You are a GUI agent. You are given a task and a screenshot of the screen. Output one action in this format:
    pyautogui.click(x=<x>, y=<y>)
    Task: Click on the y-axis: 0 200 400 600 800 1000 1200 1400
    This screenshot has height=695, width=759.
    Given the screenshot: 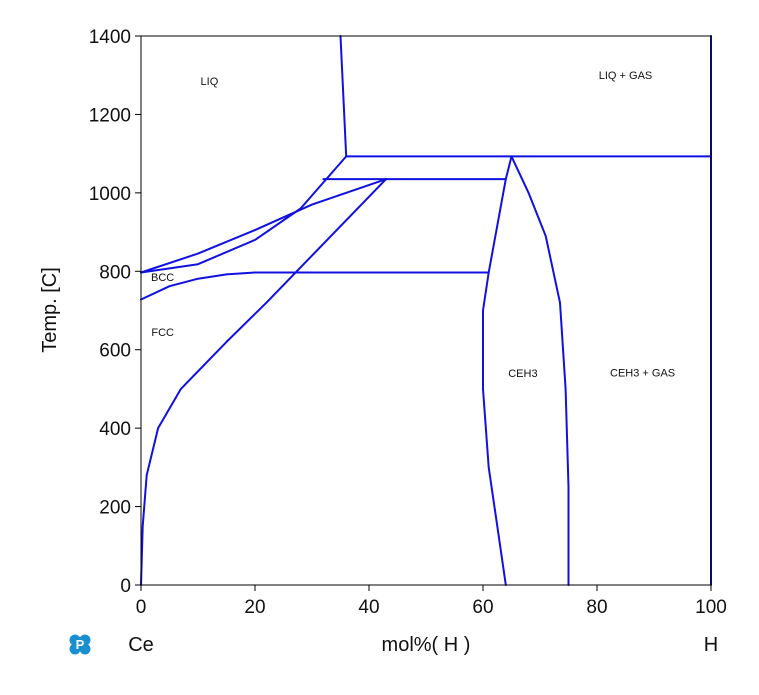 What is the action you would take?
    pyautogui.click(x=115, y=312)
    